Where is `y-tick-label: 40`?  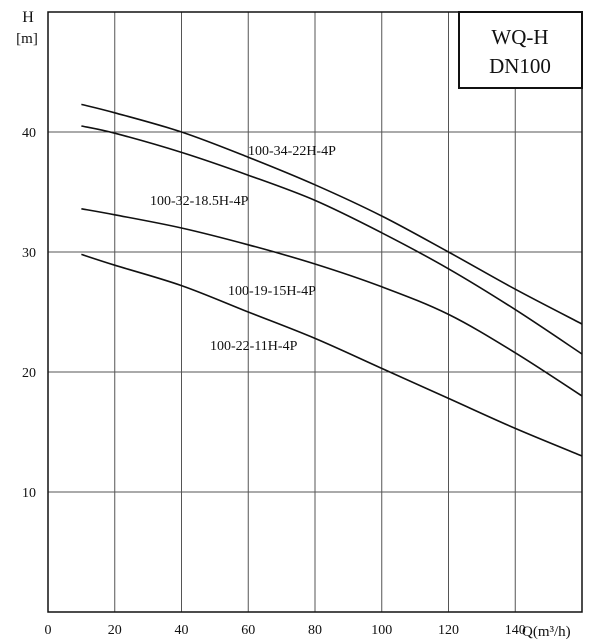
y-tick-label: 40 is located at coordinates (29, 133).